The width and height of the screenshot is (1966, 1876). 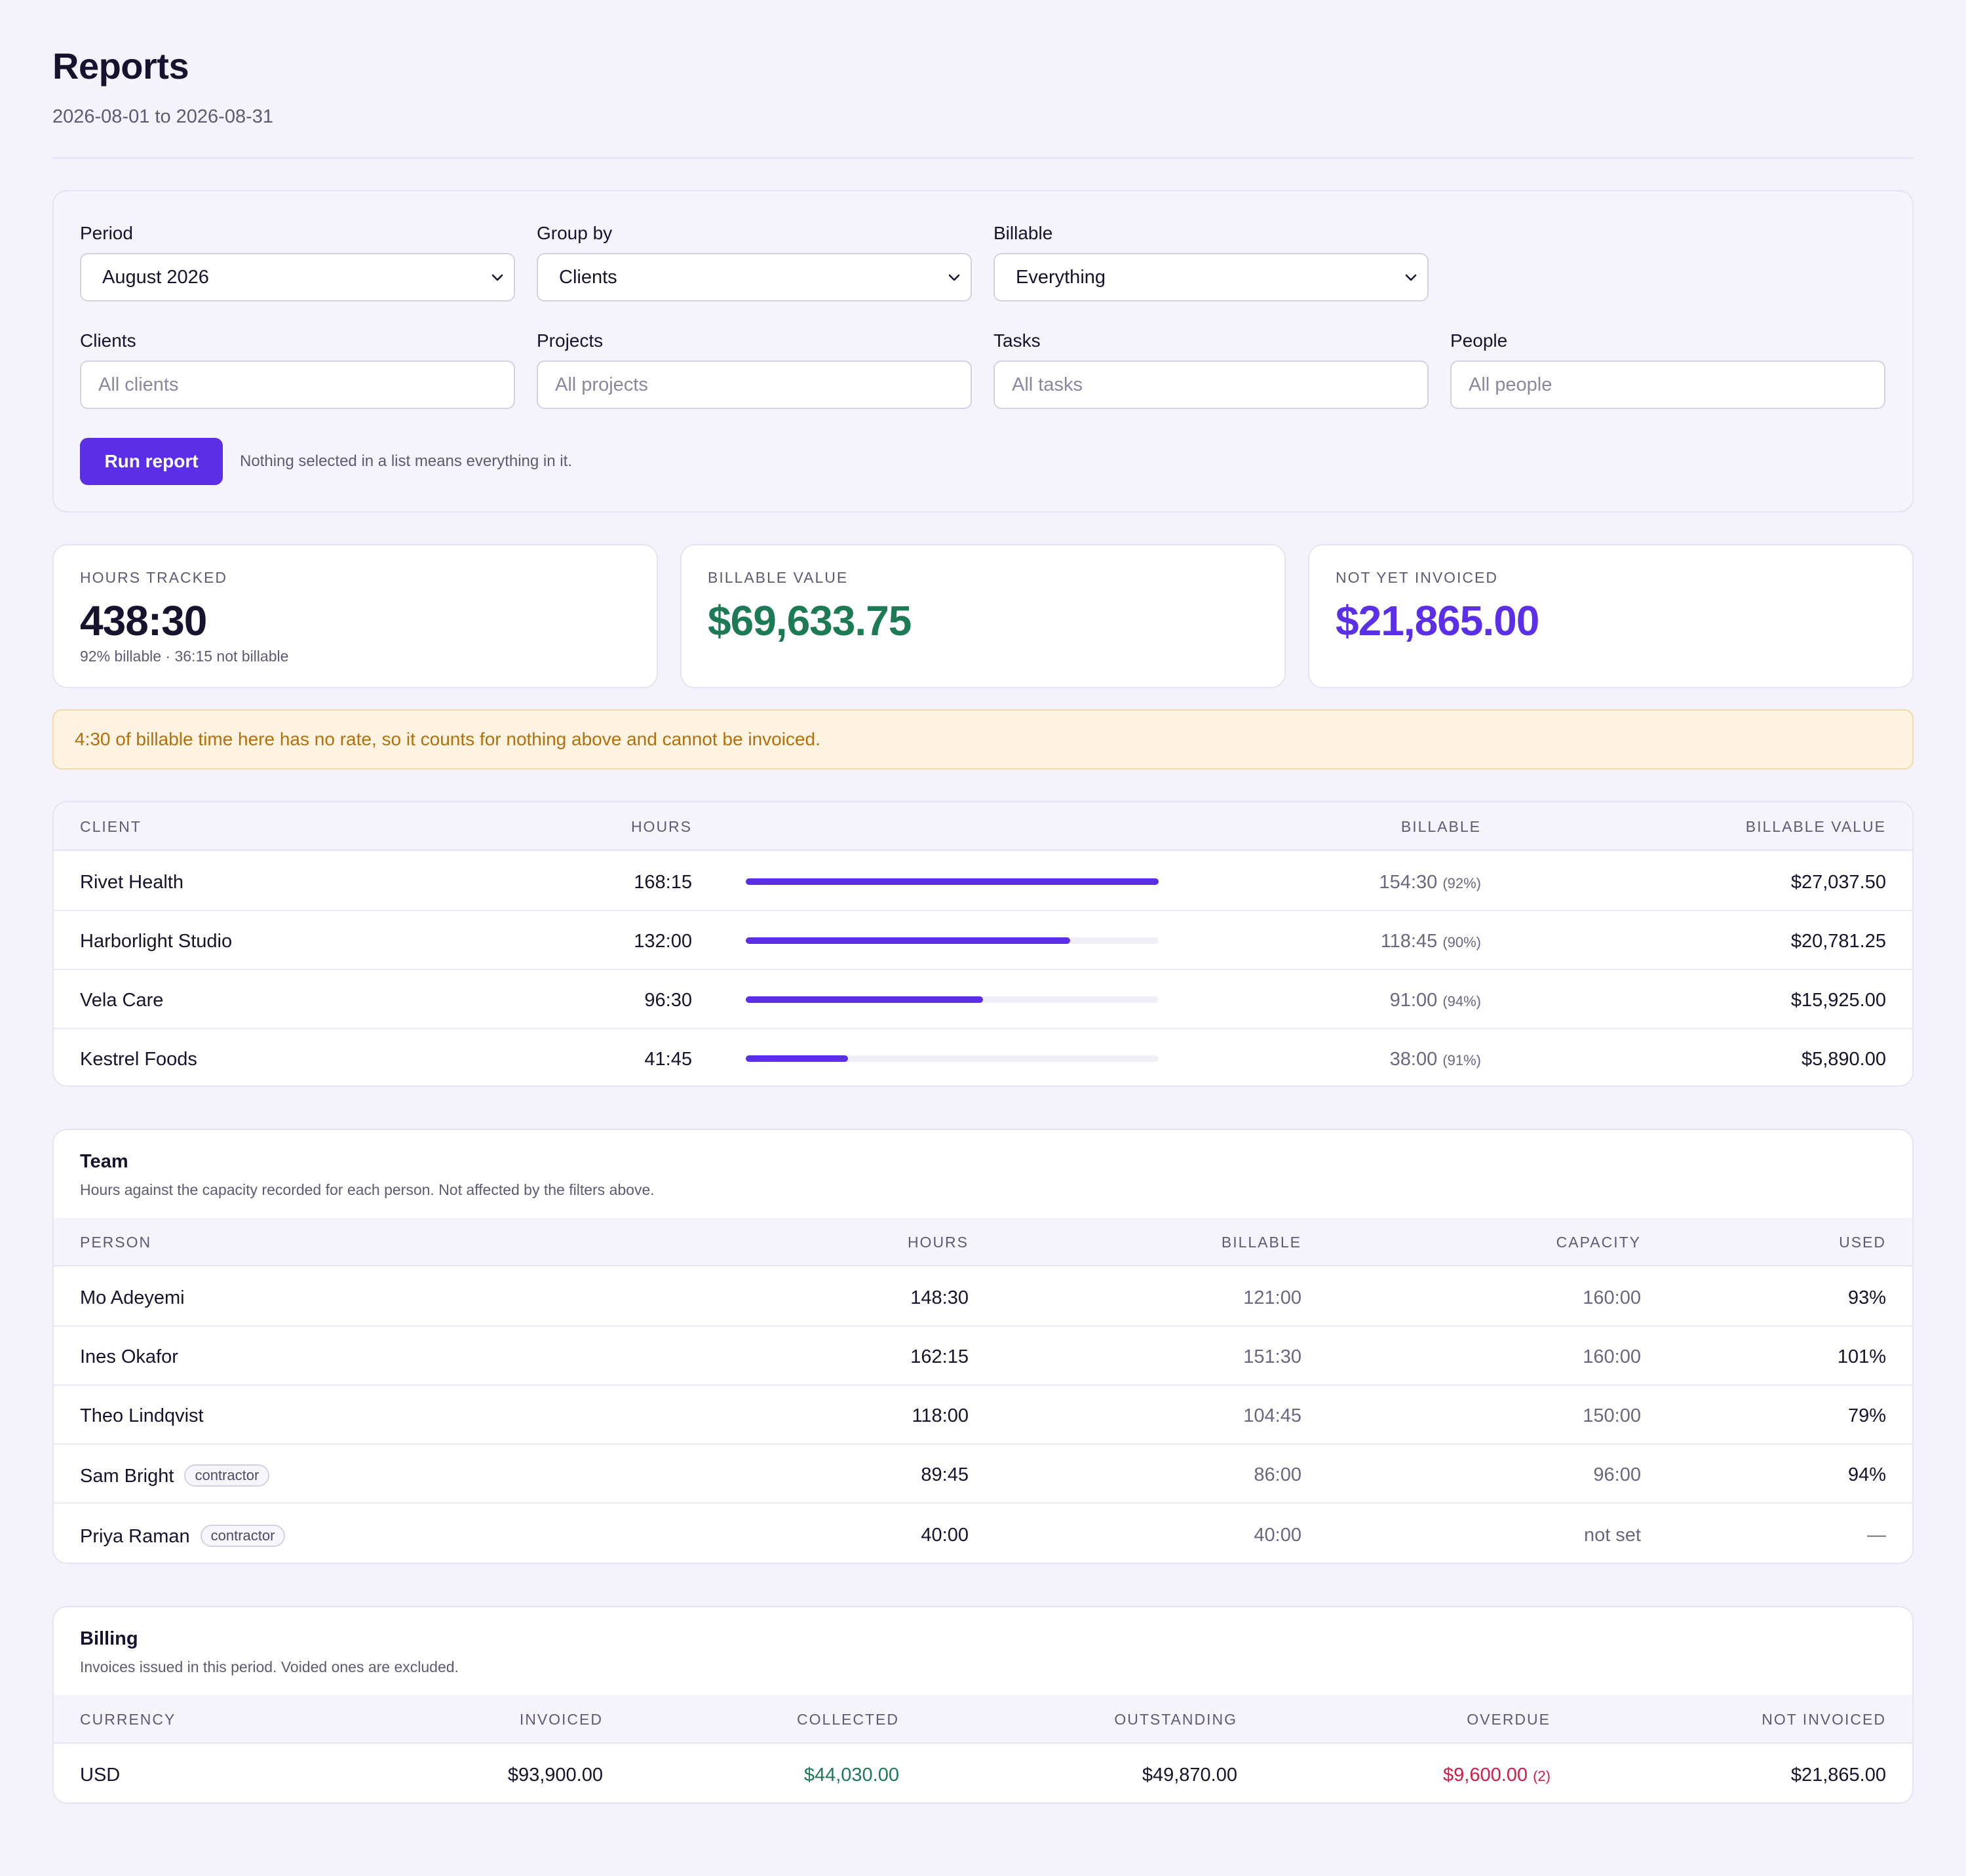 What do you see at coordinates (1866, 1415) in the screenshot?
I see `person-used: 79%` at bounding box center [1866, 1415].